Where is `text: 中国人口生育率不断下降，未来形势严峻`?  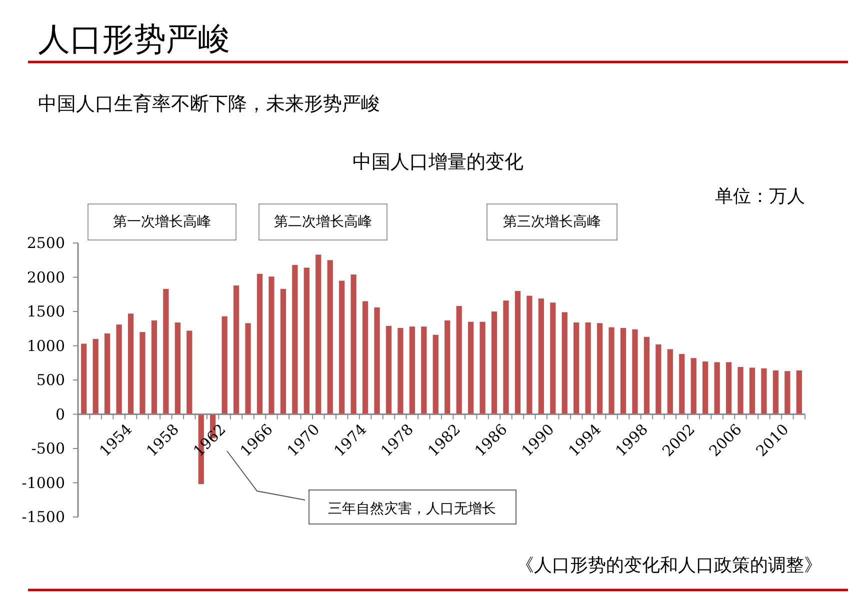
text: 中国人口生育率不断下降，未来形势严峻 is located at coordinates (209, 104).